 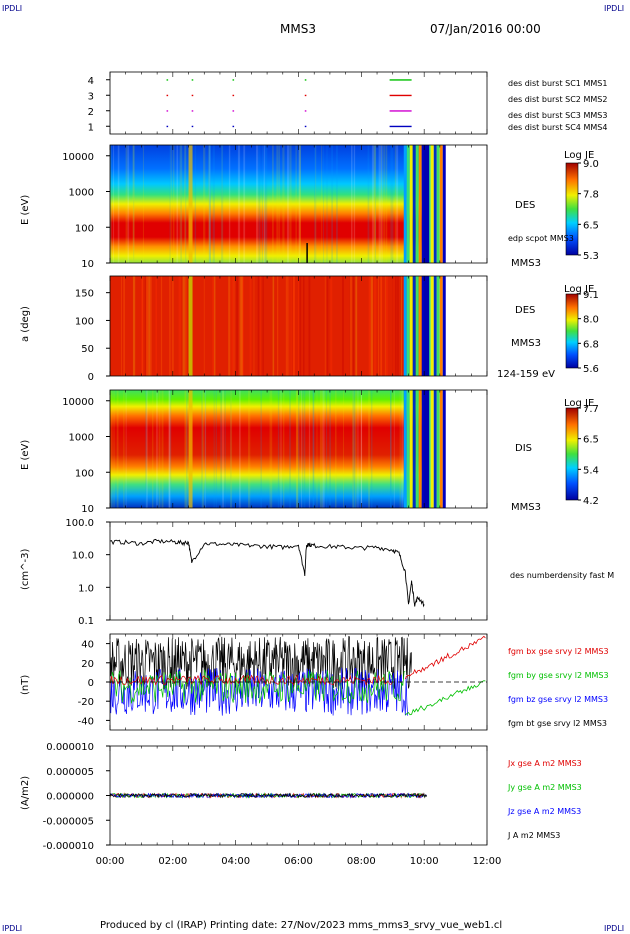 What do you see at coordinates (70, 797) in the screenshot?
I see `ytick-current: 0.000000` at bounding box center [70, 797].